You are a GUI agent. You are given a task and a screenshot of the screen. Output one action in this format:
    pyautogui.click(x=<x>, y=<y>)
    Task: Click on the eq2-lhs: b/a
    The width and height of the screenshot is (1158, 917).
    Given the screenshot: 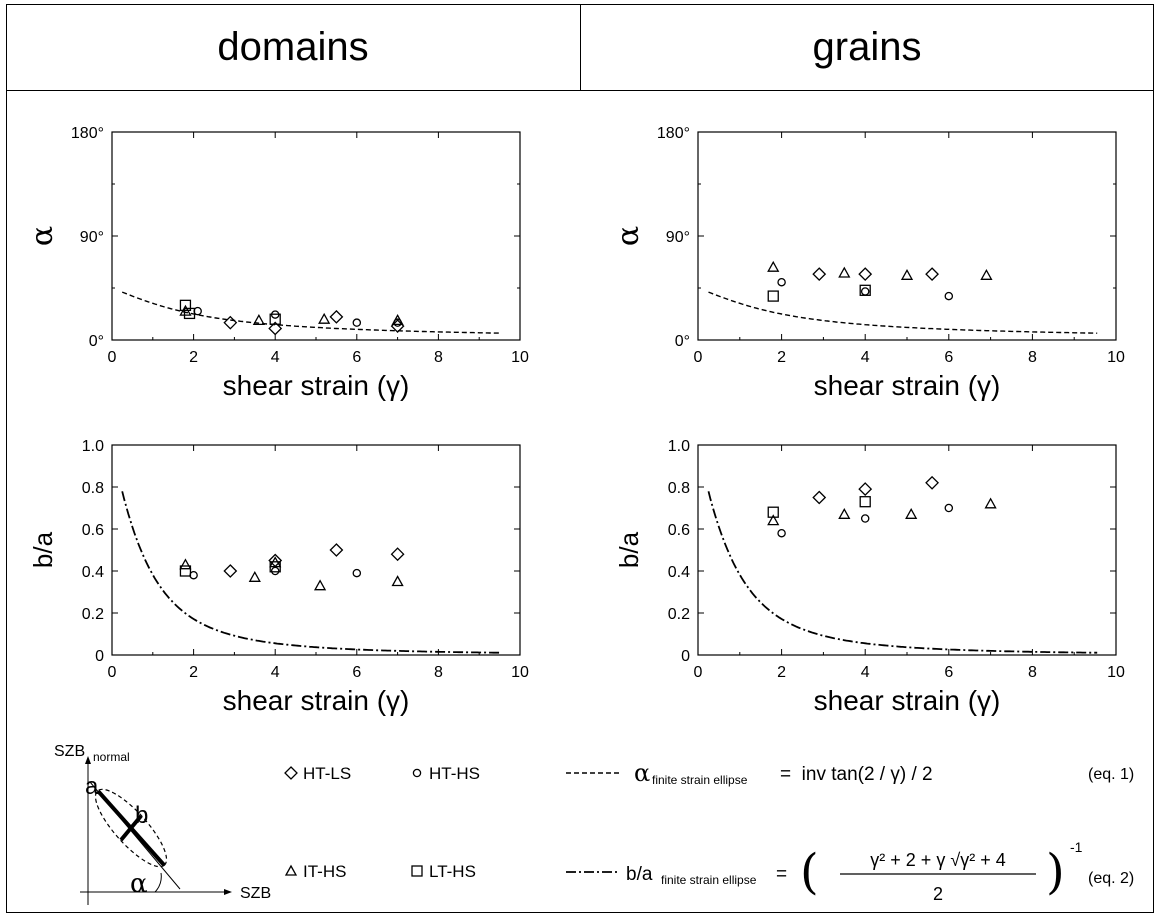 What is the action you would take?
    pyautogui.click(x=639, y=874)
    